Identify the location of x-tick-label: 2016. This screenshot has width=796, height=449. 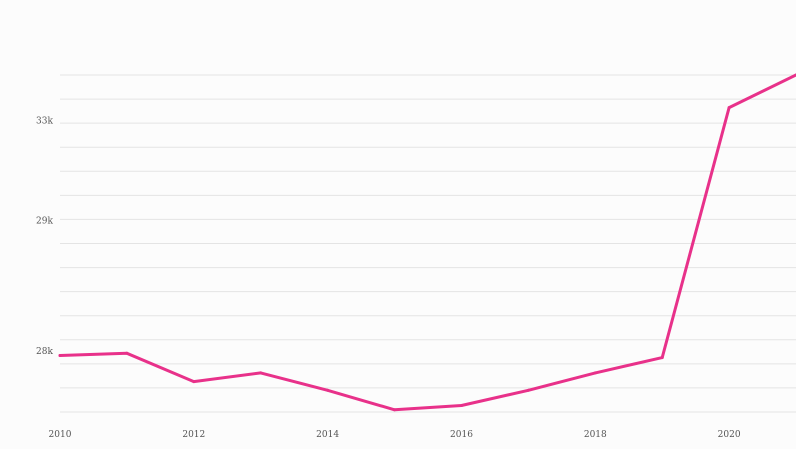
(461, 435).